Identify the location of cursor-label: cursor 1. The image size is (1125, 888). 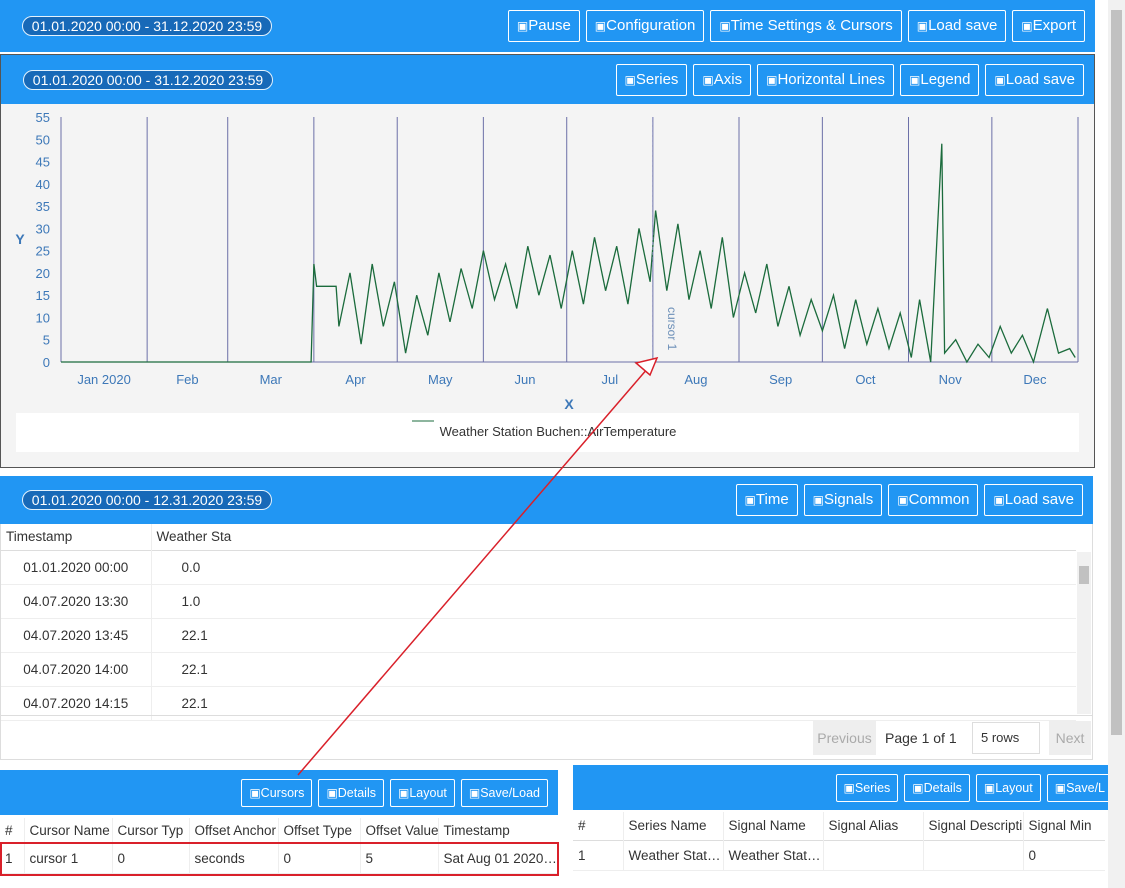
(672, 329).